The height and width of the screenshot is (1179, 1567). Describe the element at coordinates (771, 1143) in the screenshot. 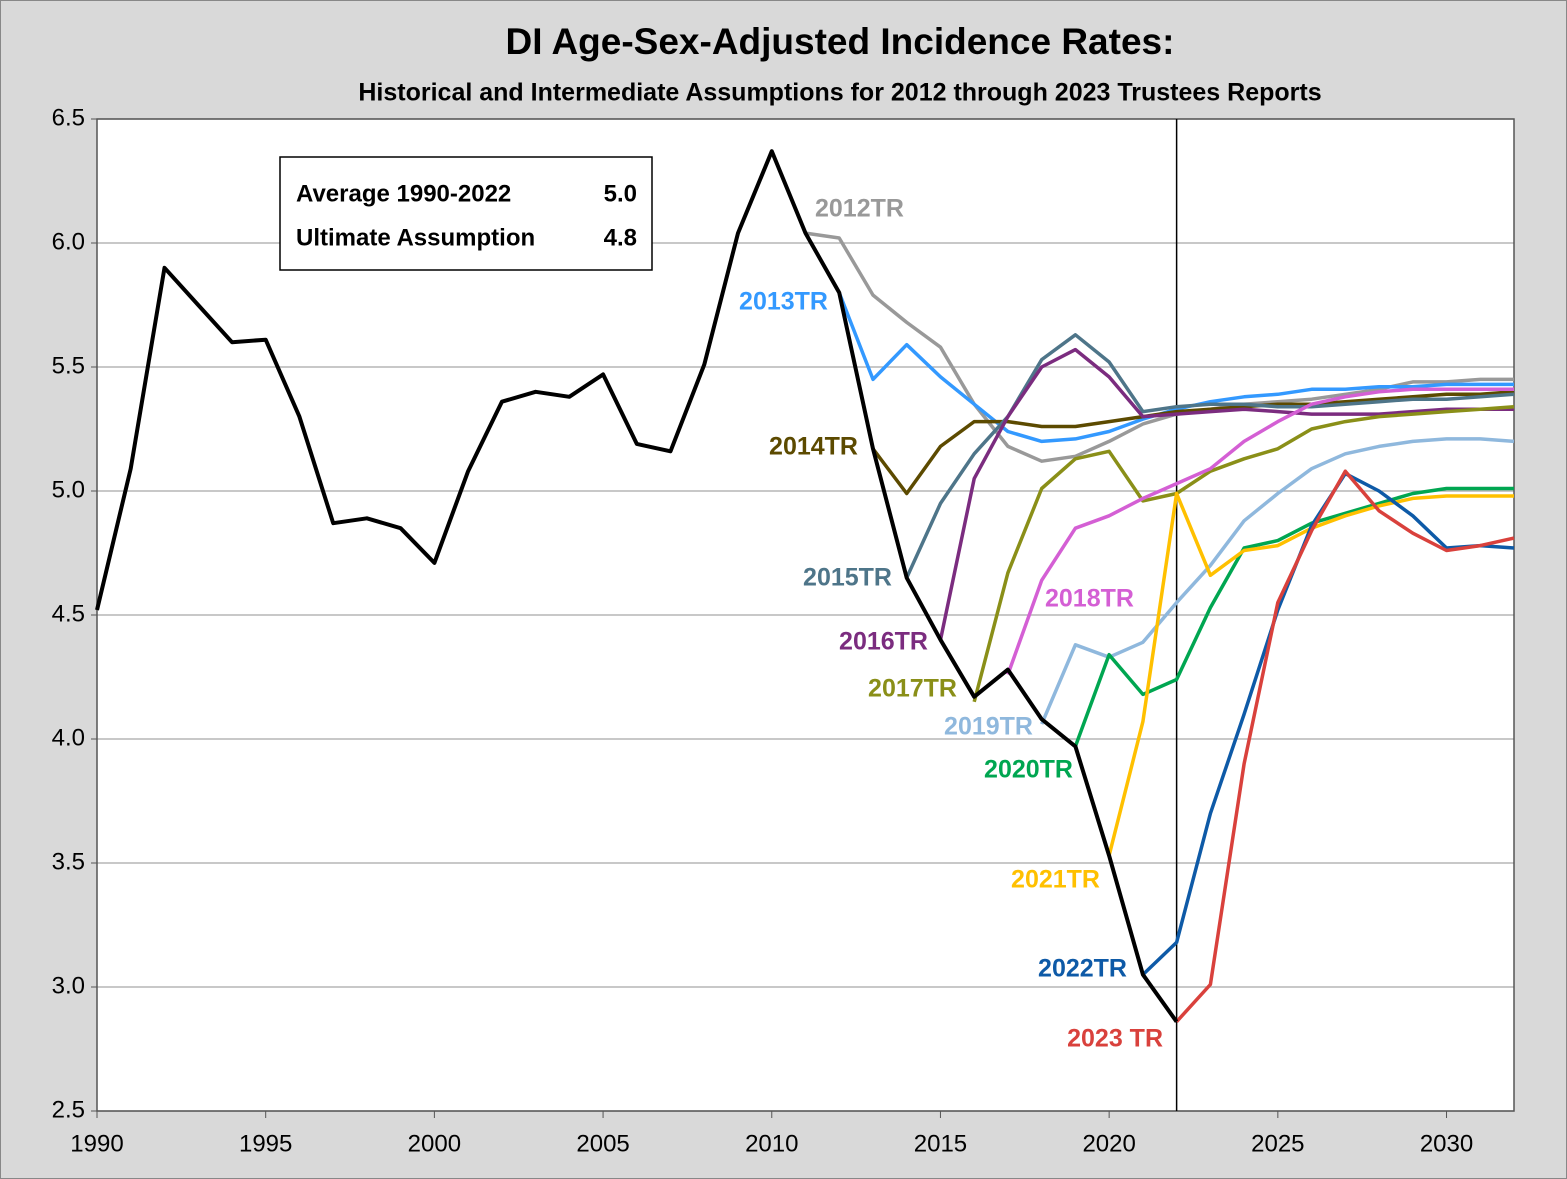

I see `x-tick-label: 2010` at that location.